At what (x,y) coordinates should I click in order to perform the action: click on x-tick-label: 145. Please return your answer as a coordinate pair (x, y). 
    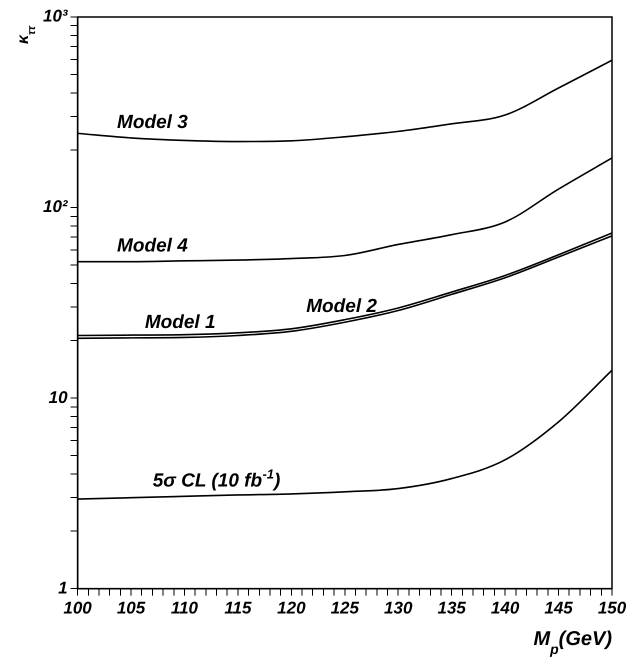
    Looking at the image, I should click on (559, 608).